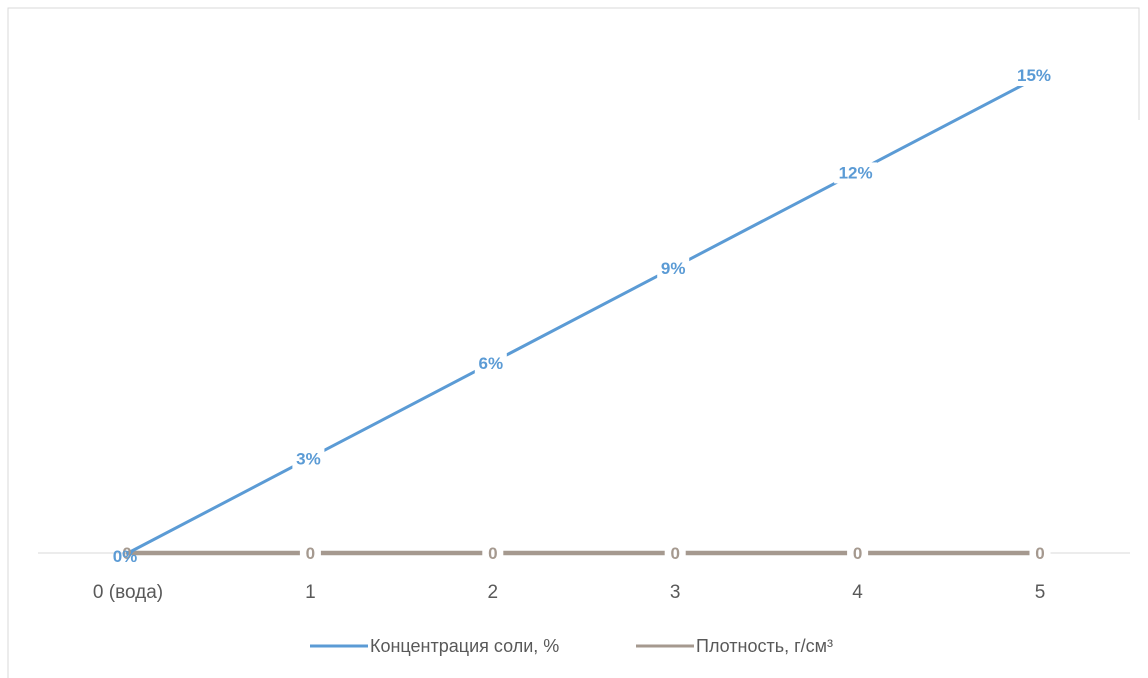 The width and height of the screenshot is (1148, 678). Describe the element at coordinates (571, 646) in the screenshot. I see `legend: Концентрация соли, % Плотность, г/см³` at that location.